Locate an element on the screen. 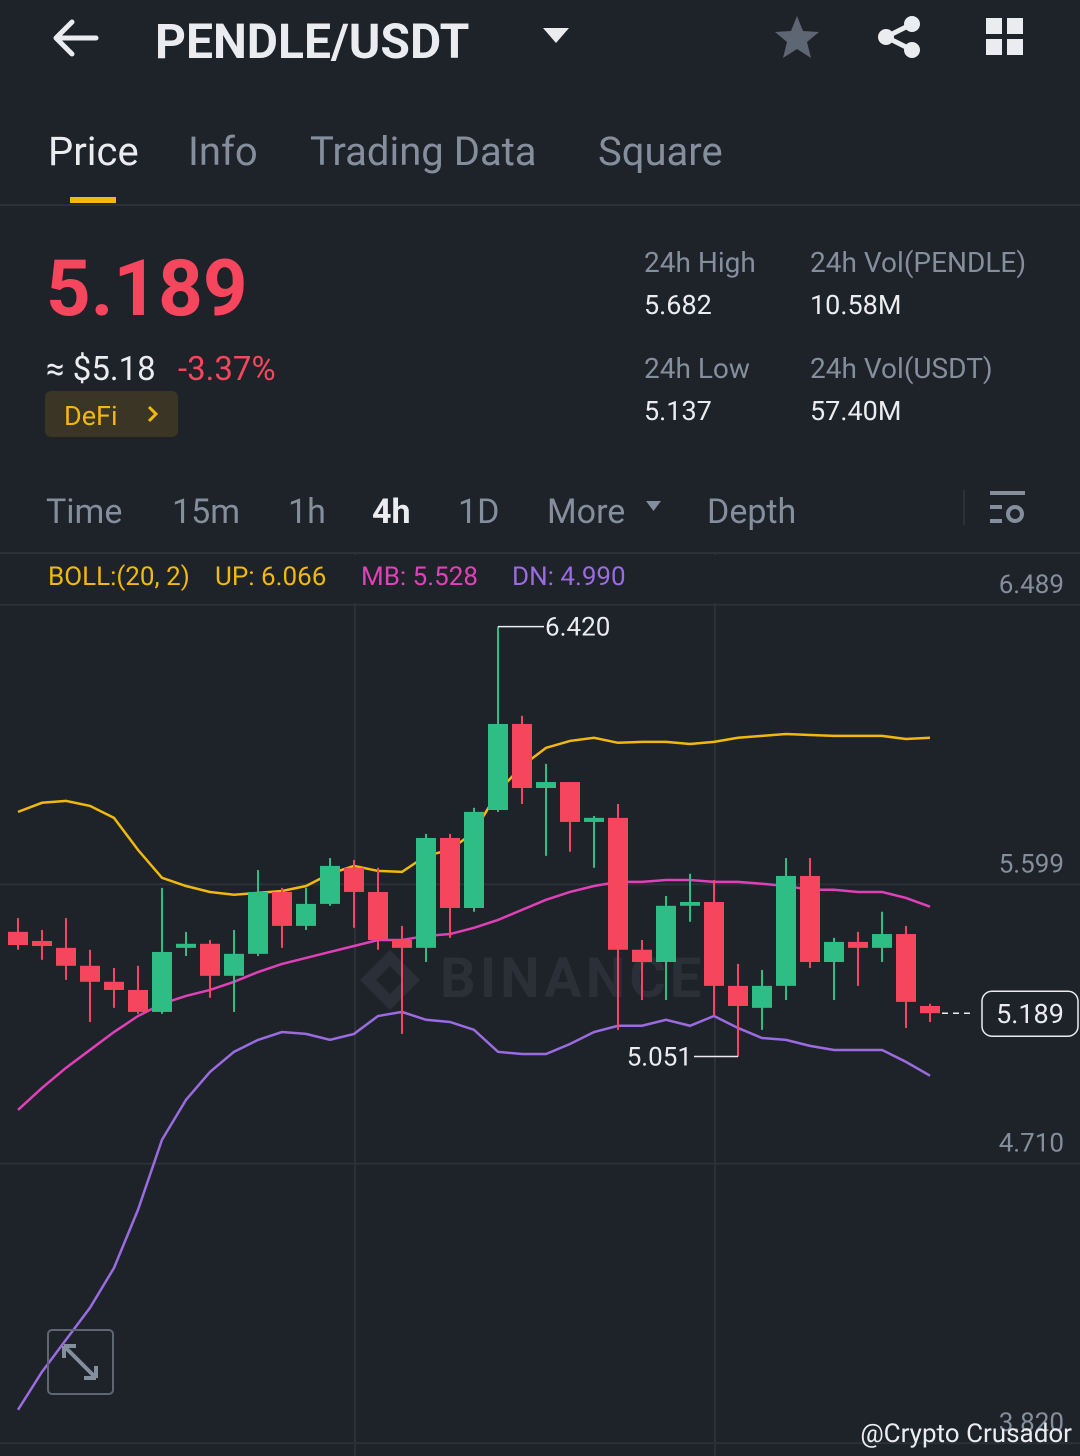 The image size is (1080, 1456). price-change: -3.37% is located at coordinates (227, 369).